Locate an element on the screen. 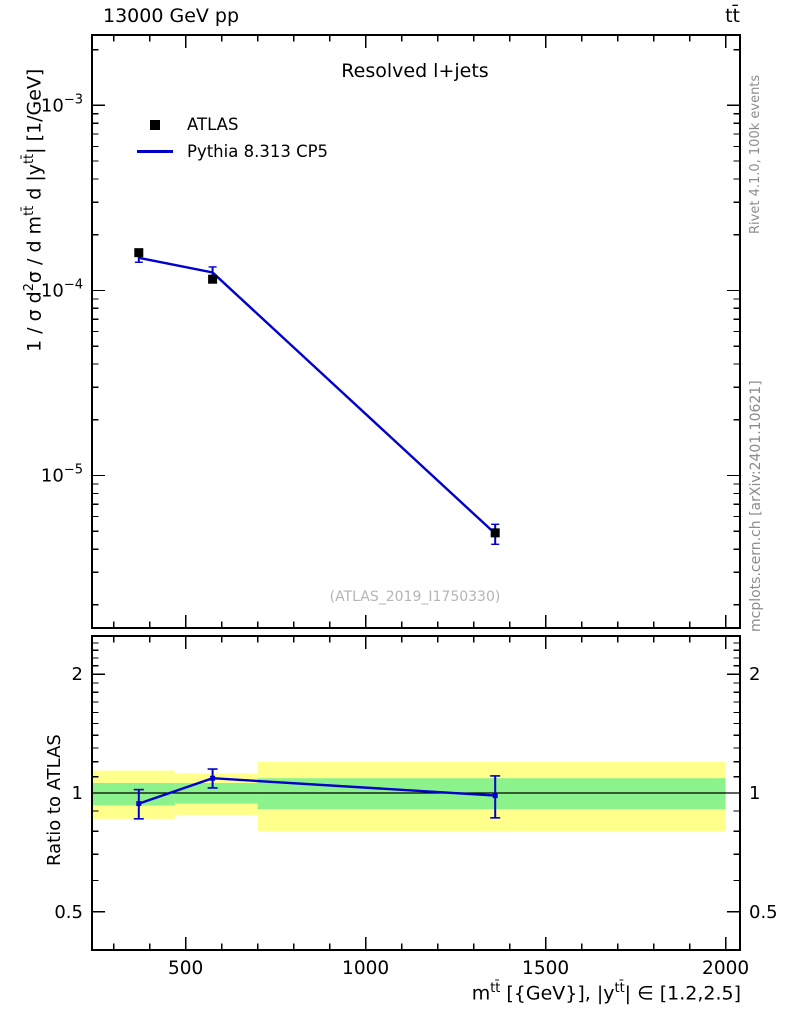  legend-data-marker is located at coordinates (155, 124).